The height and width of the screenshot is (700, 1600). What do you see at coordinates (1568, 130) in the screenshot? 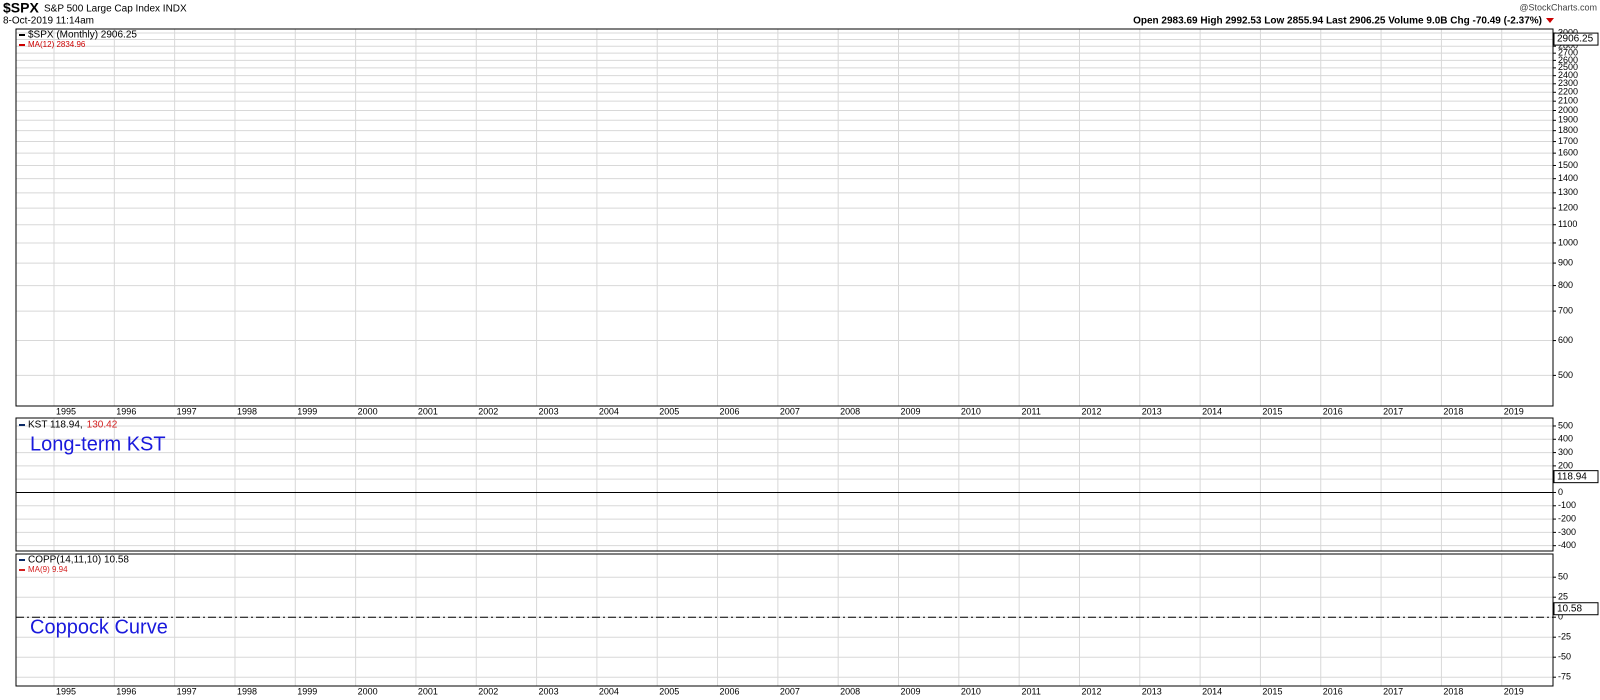
I see `y-tick-label: 1800` at bounding box center [1568, 130].